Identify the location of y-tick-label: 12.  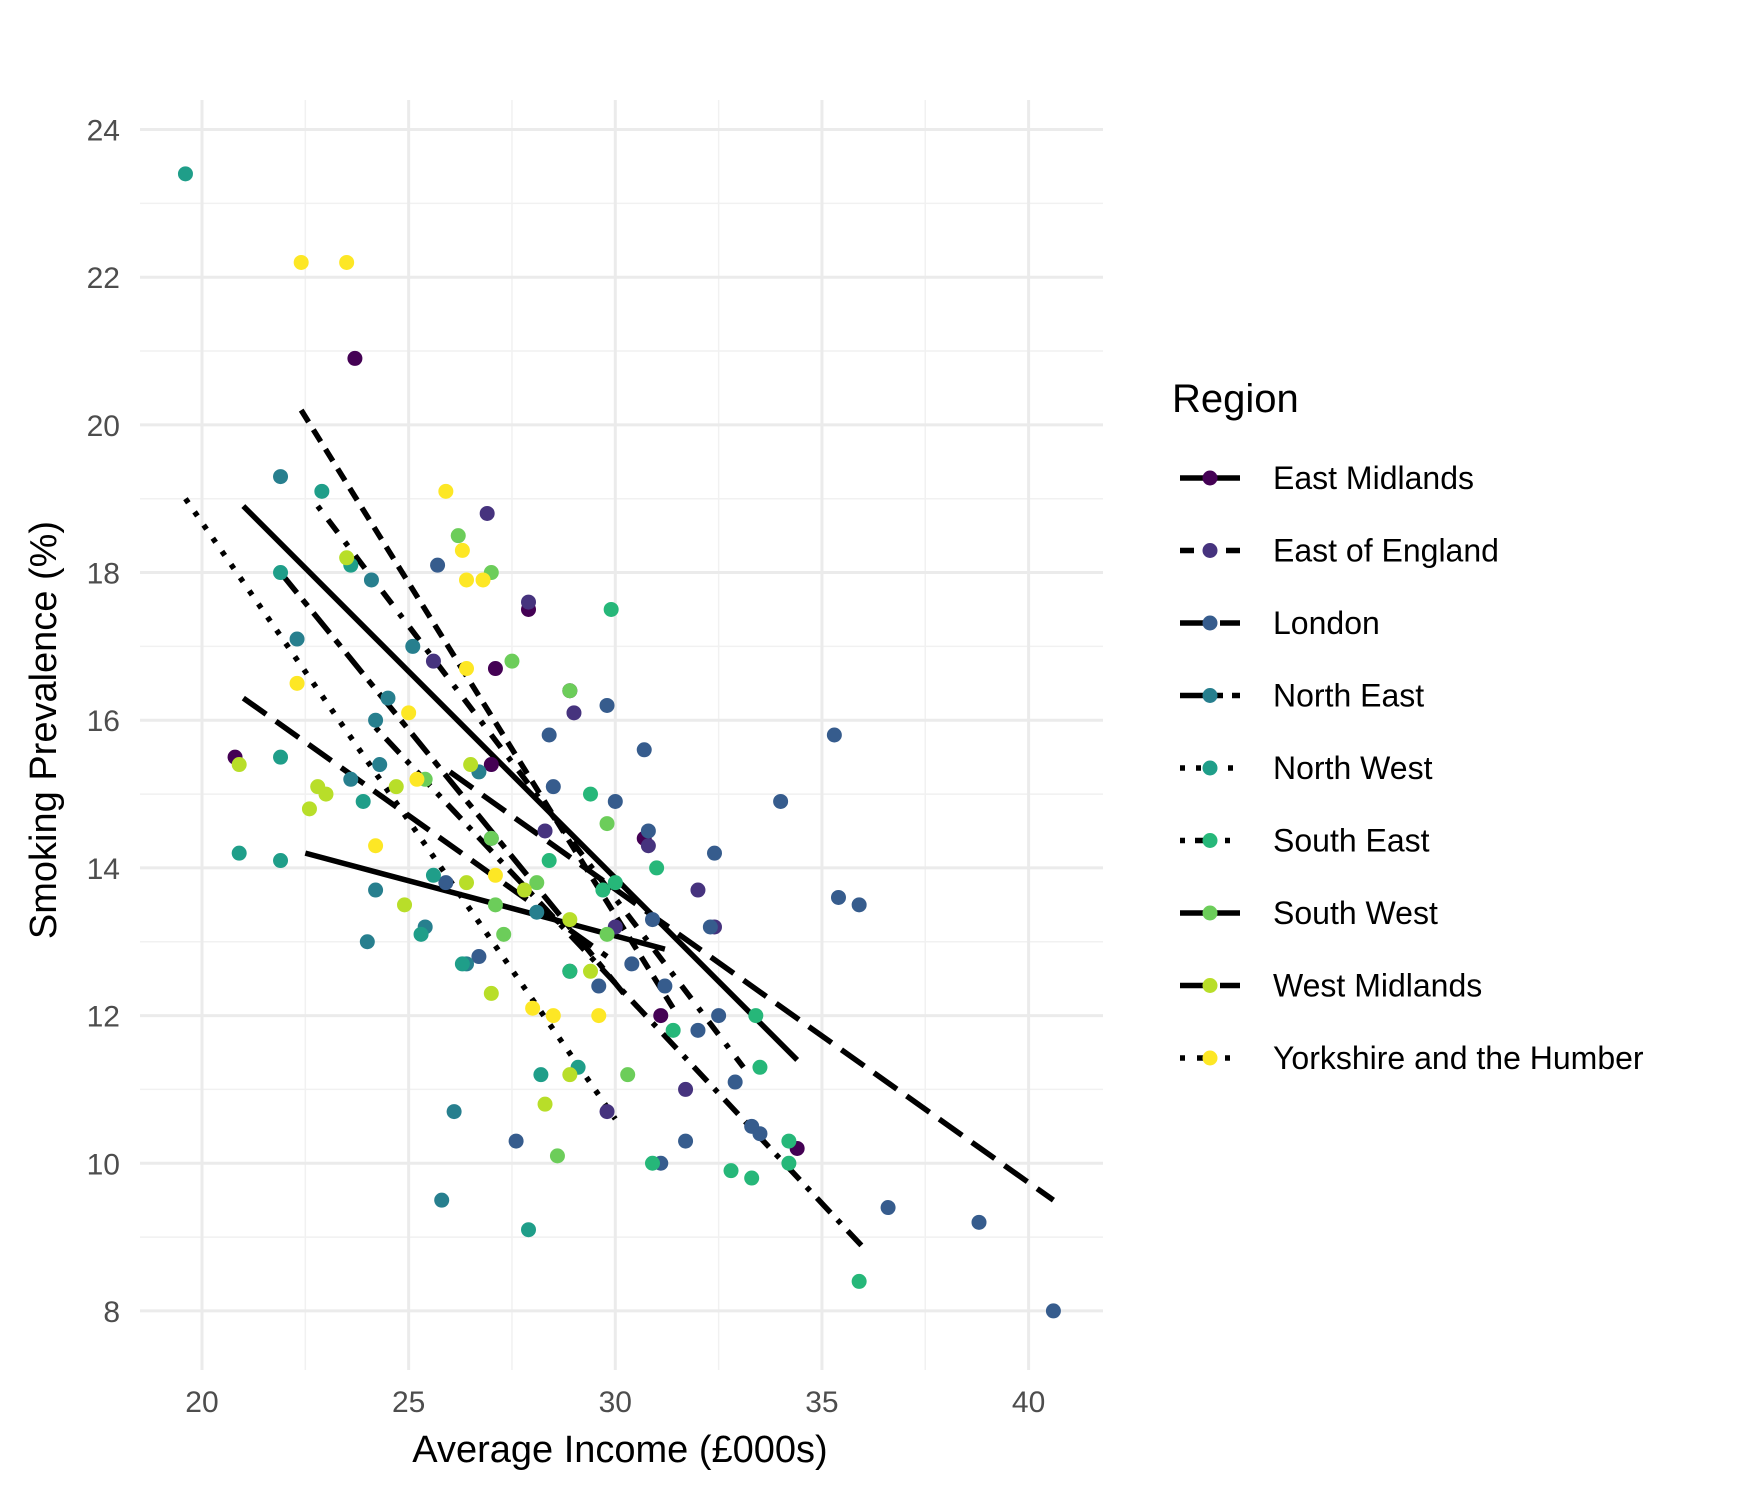
(103, 1017).